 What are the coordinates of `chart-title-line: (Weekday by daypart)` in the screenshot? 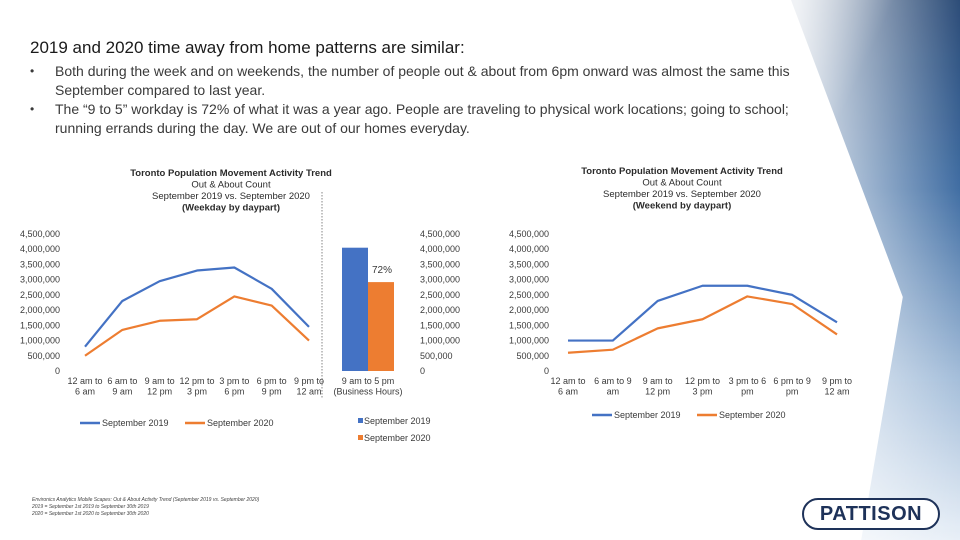 It's located at (231, 208).